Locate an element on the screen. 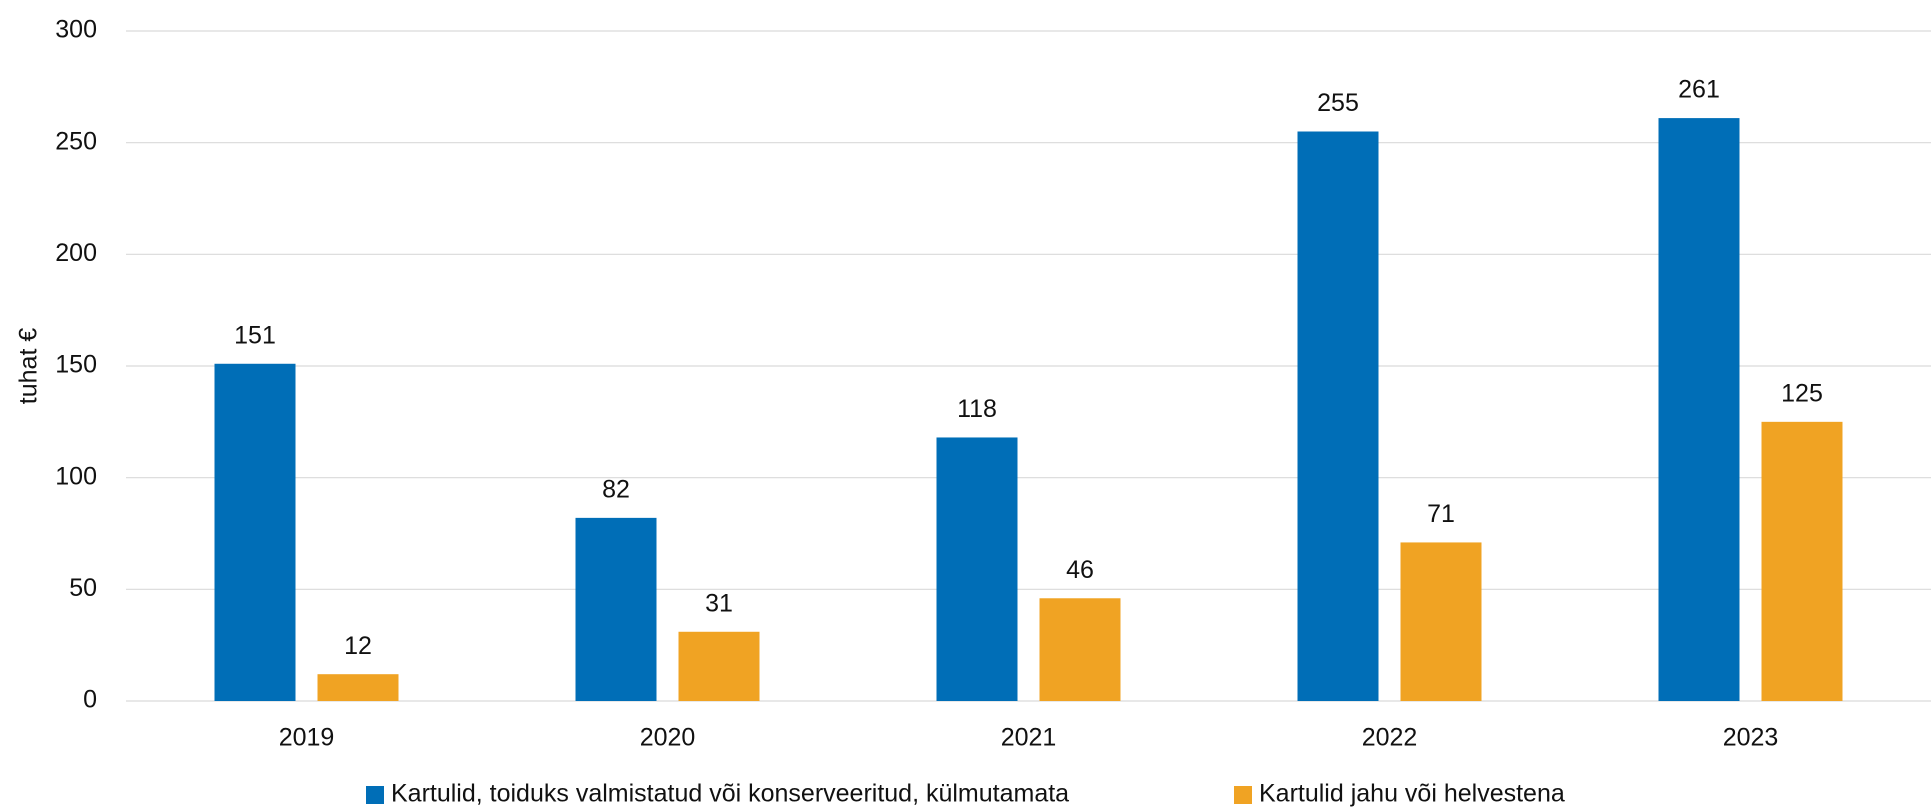  x-tick-label: 2023 is located at coordinates (1751, 738).